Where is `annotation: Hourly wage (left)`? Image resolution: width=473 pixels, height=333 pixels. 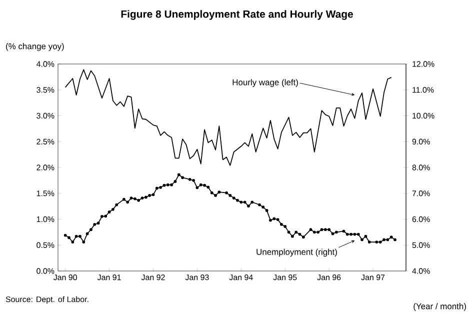
annotation: Hourly wage (left) is located at coordinates (265, 83).